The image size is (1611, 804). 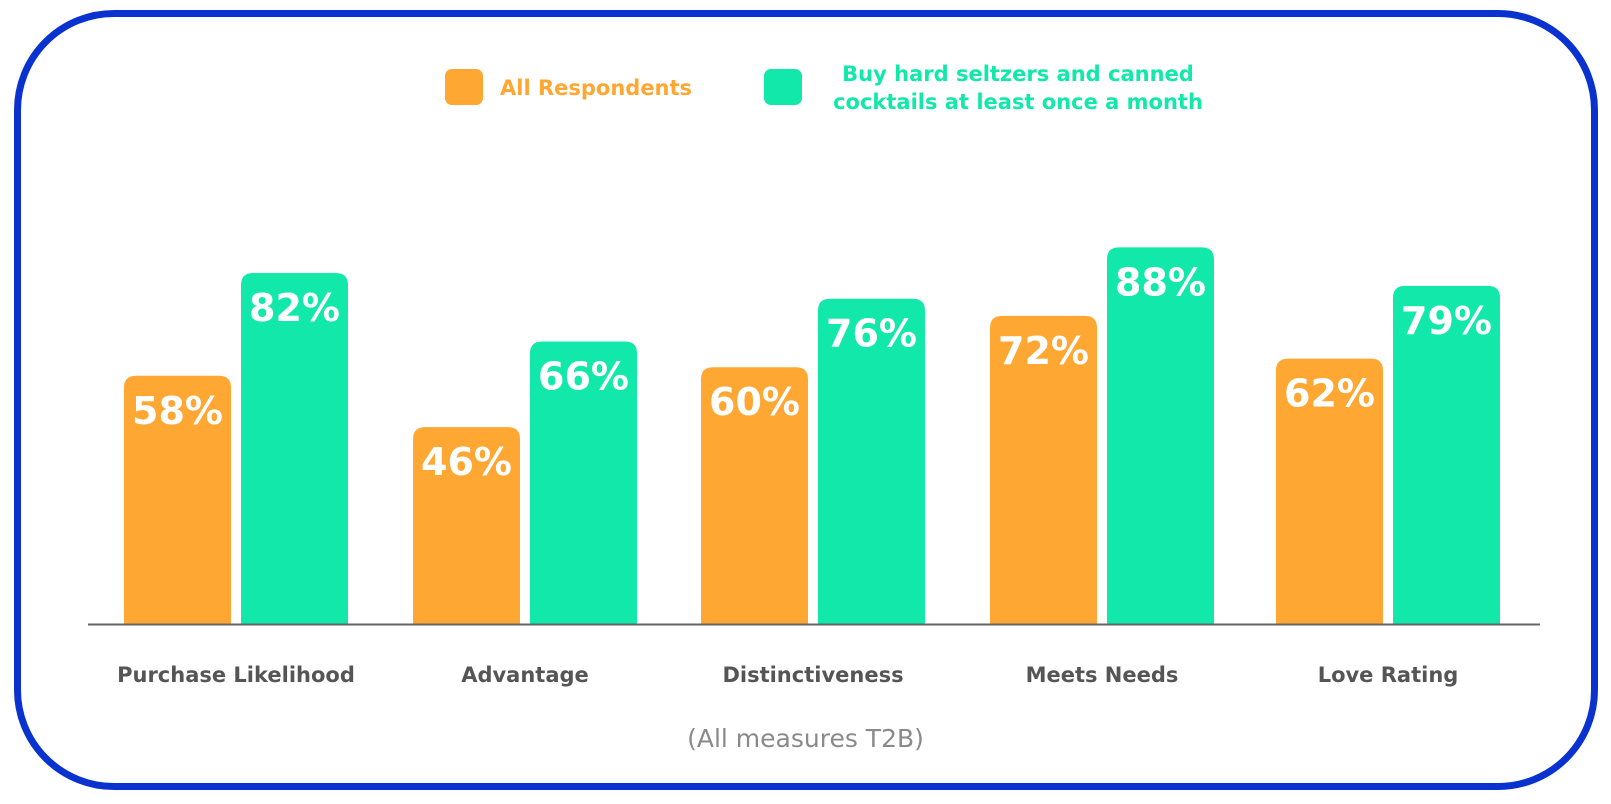 What do you see at coordinates (583, 377) in the screenshot?
I see `bar-label-monthly-buyers-1: 66%` at bounding box center [583, 377].